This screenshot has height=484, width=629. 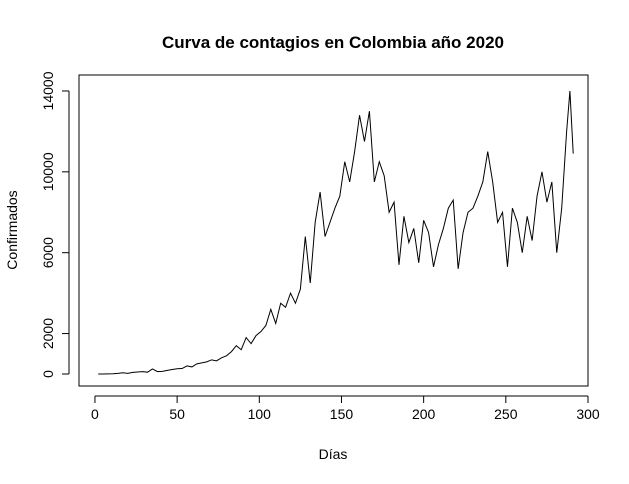 I want to click on y-tick-label: 0, so click(x=48, y=374).